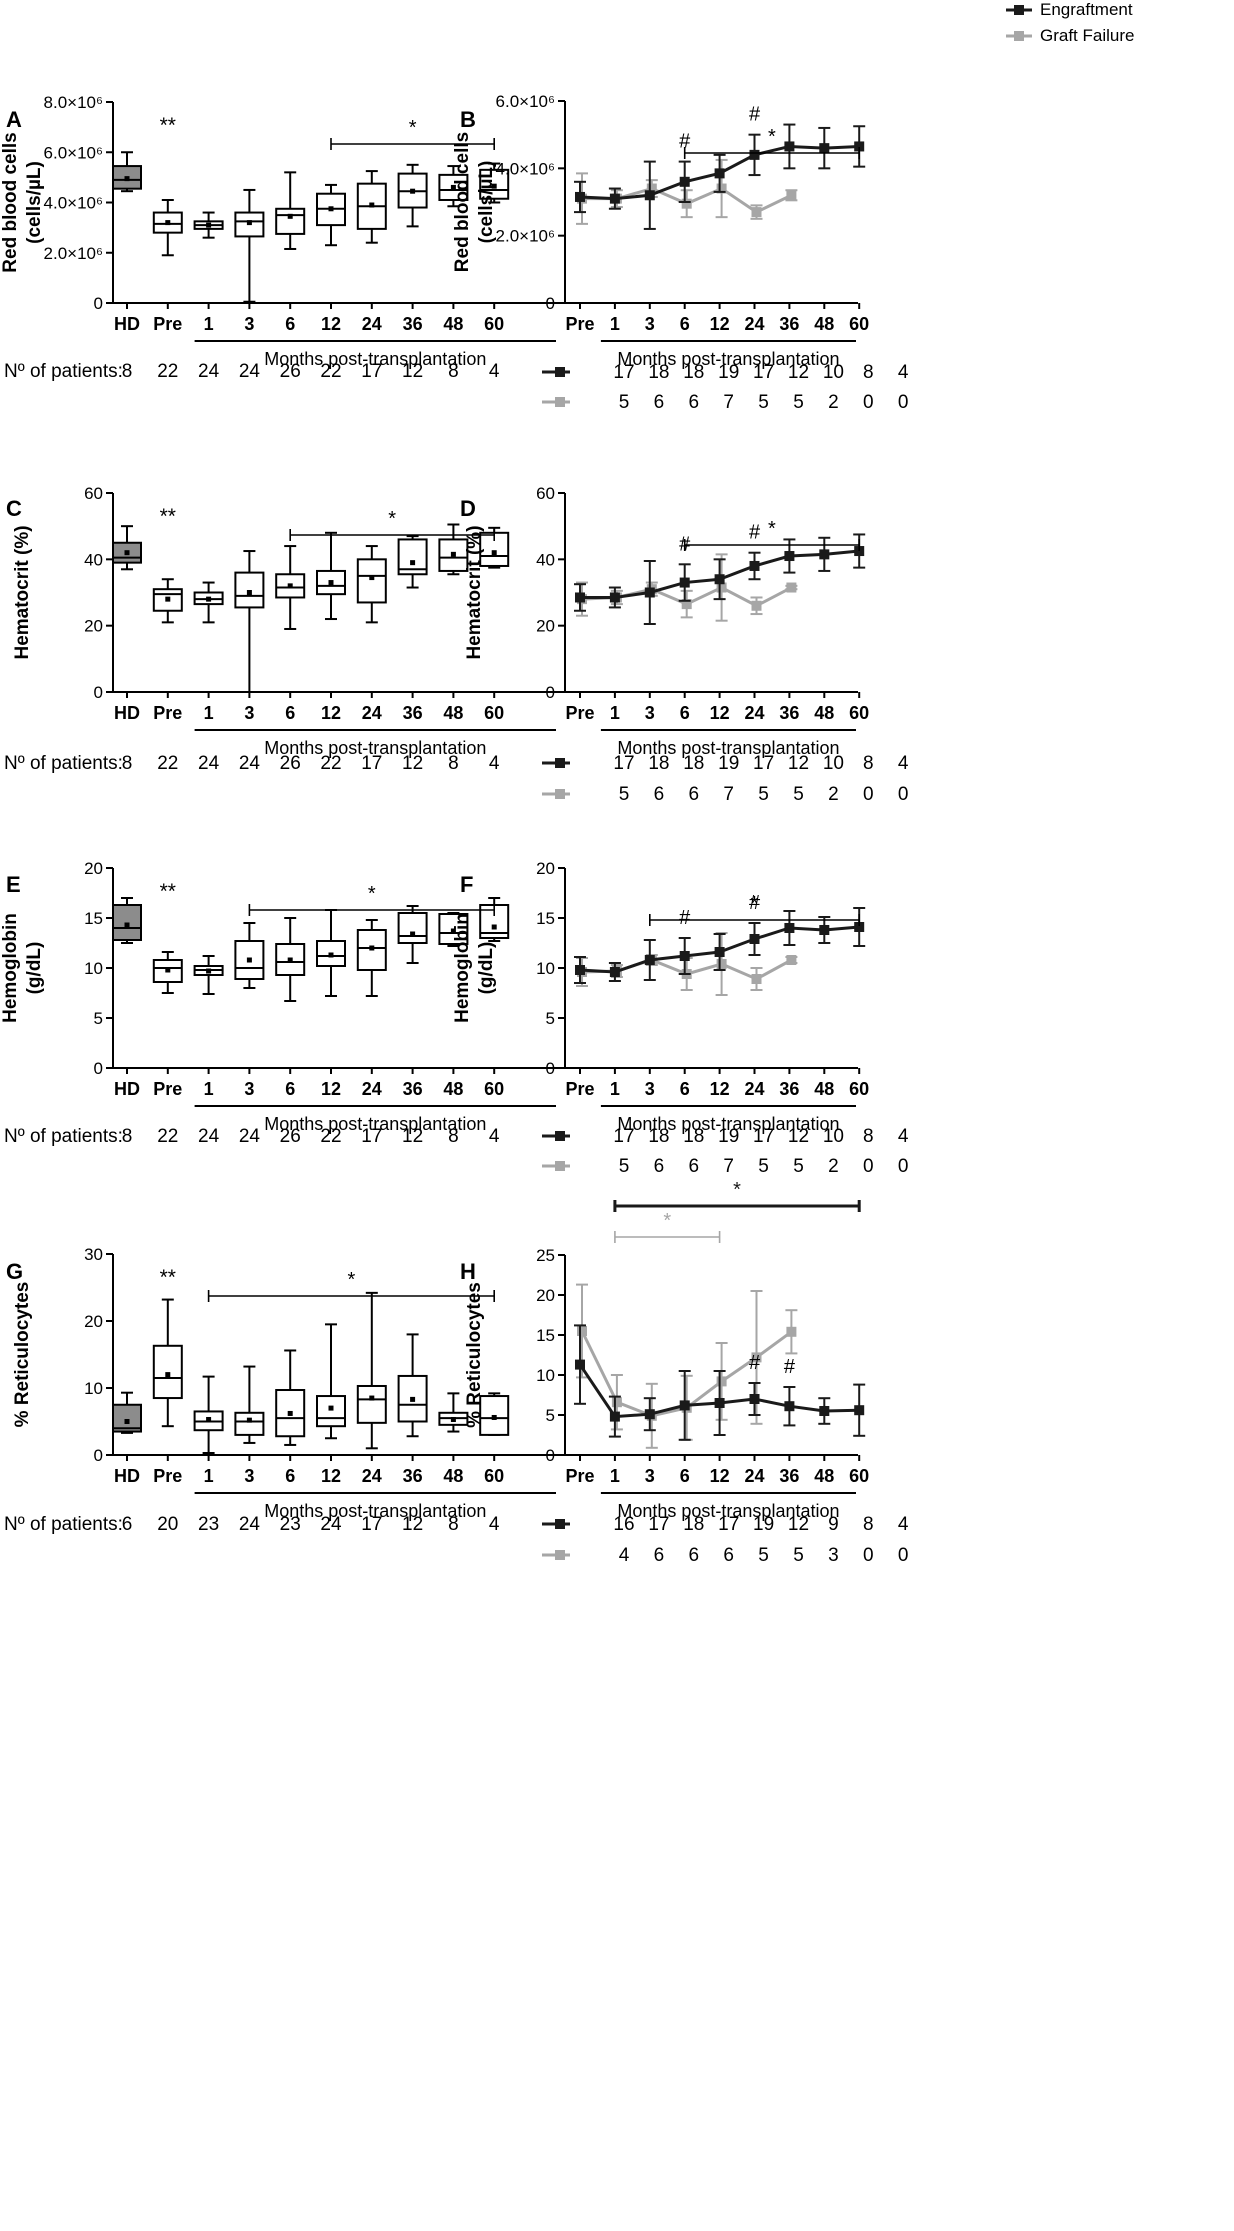 The width and height of the screenshot is (1234, 2231). Describe the element at coordinates (167, 1476) in the screenshot. I see `panel-g-x-tick-label: Pre` at that location.